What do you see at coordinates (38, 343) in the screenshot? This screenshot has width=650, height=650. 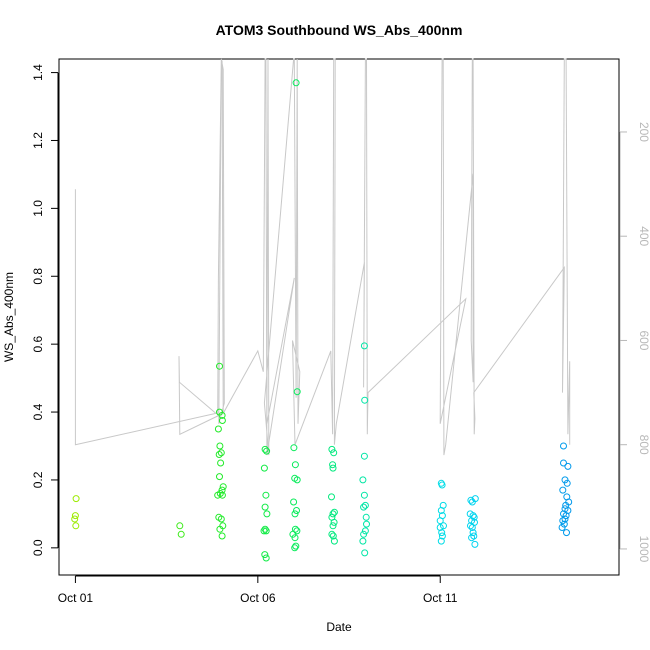 I see `y-tick-label: 0.6` at bounding box center [38, 343].